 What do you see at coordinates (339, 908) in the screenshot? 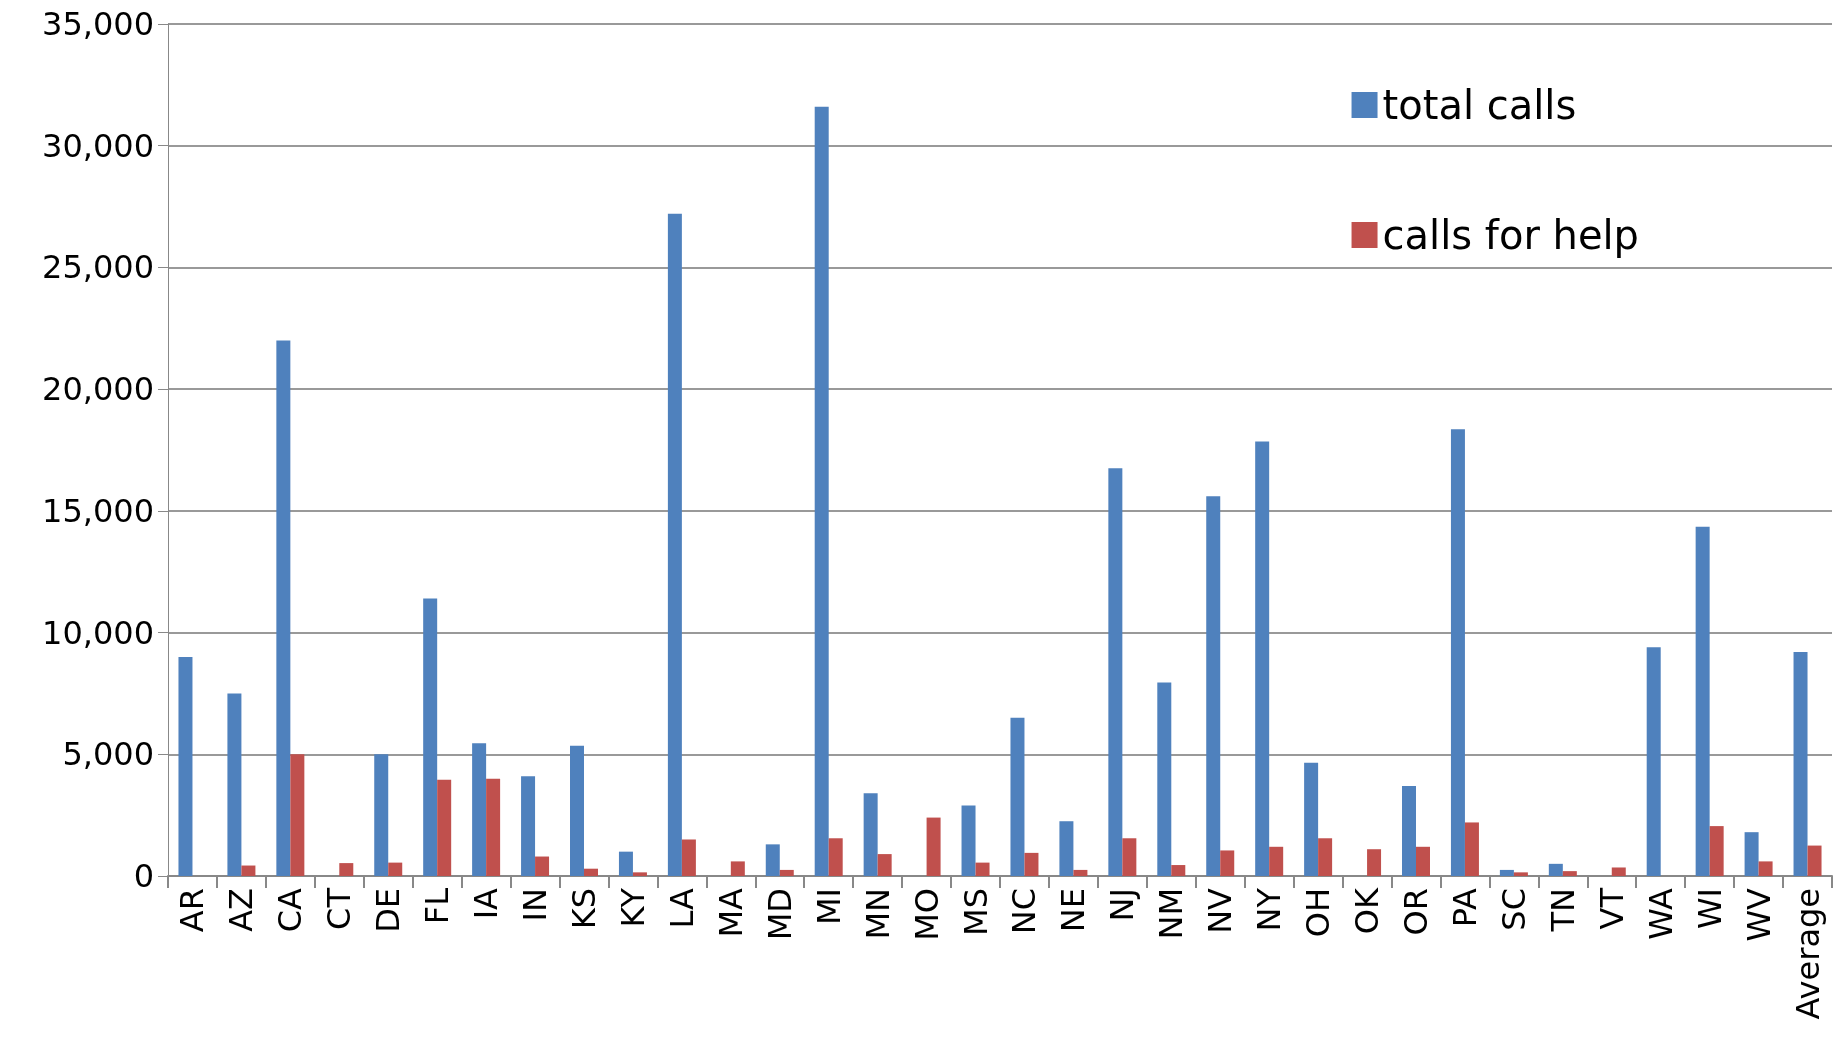
I see `x-tick-label: CT` at bounding box center [339, 908].